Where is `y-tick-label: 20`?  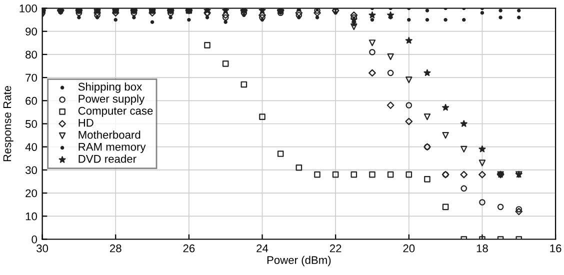
y-tick-label: 20 is located at coordinates (32, 193).